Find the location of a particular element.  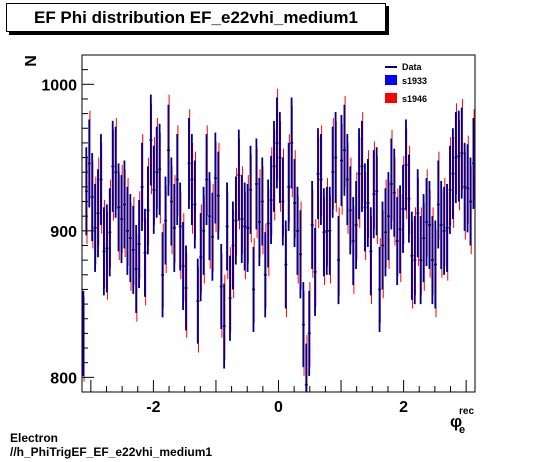

y-tick-label: 800 is located at coordinates (63, 378).